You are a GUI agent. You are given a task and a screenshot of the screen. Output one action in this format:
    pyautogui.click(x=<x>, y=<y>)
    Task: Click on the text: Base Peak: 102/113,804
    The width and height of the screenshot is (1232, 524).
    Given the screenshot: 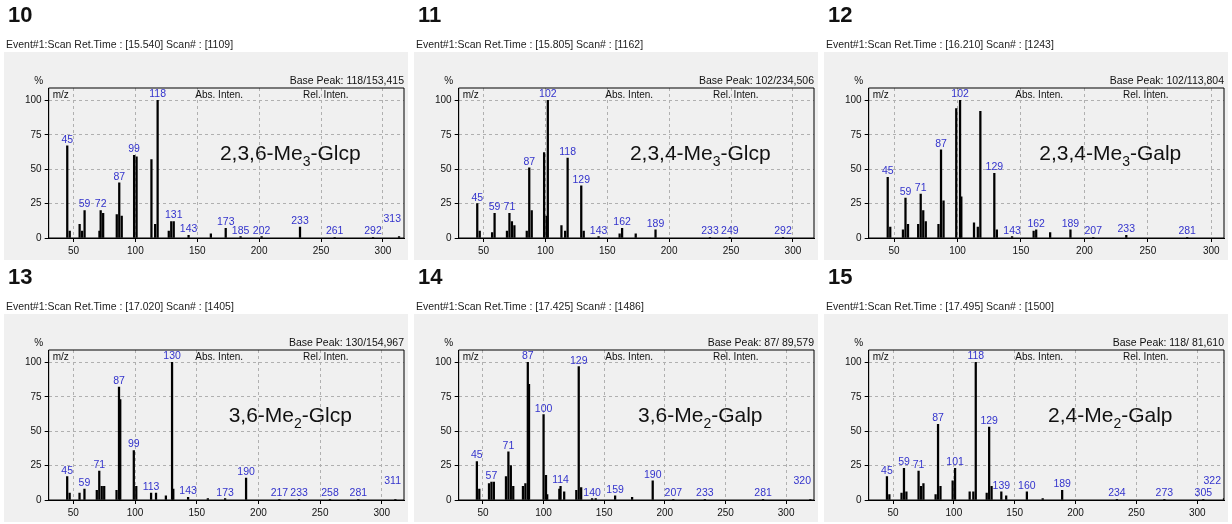 What is the action you would take?
    pyautogui.click(x=1167, y=80)
    